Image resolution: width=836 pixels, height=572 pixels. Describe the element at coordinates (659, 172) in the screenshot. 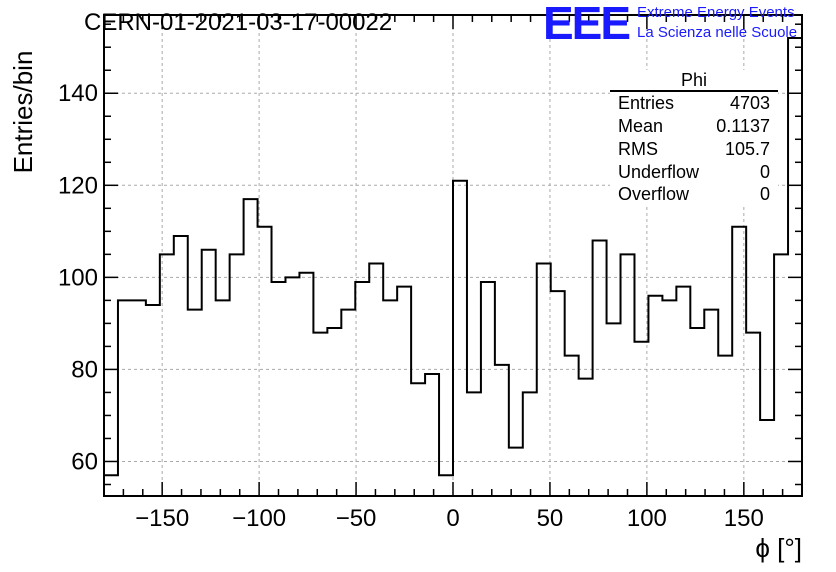

I see `stats-key: Underflow` at that location.